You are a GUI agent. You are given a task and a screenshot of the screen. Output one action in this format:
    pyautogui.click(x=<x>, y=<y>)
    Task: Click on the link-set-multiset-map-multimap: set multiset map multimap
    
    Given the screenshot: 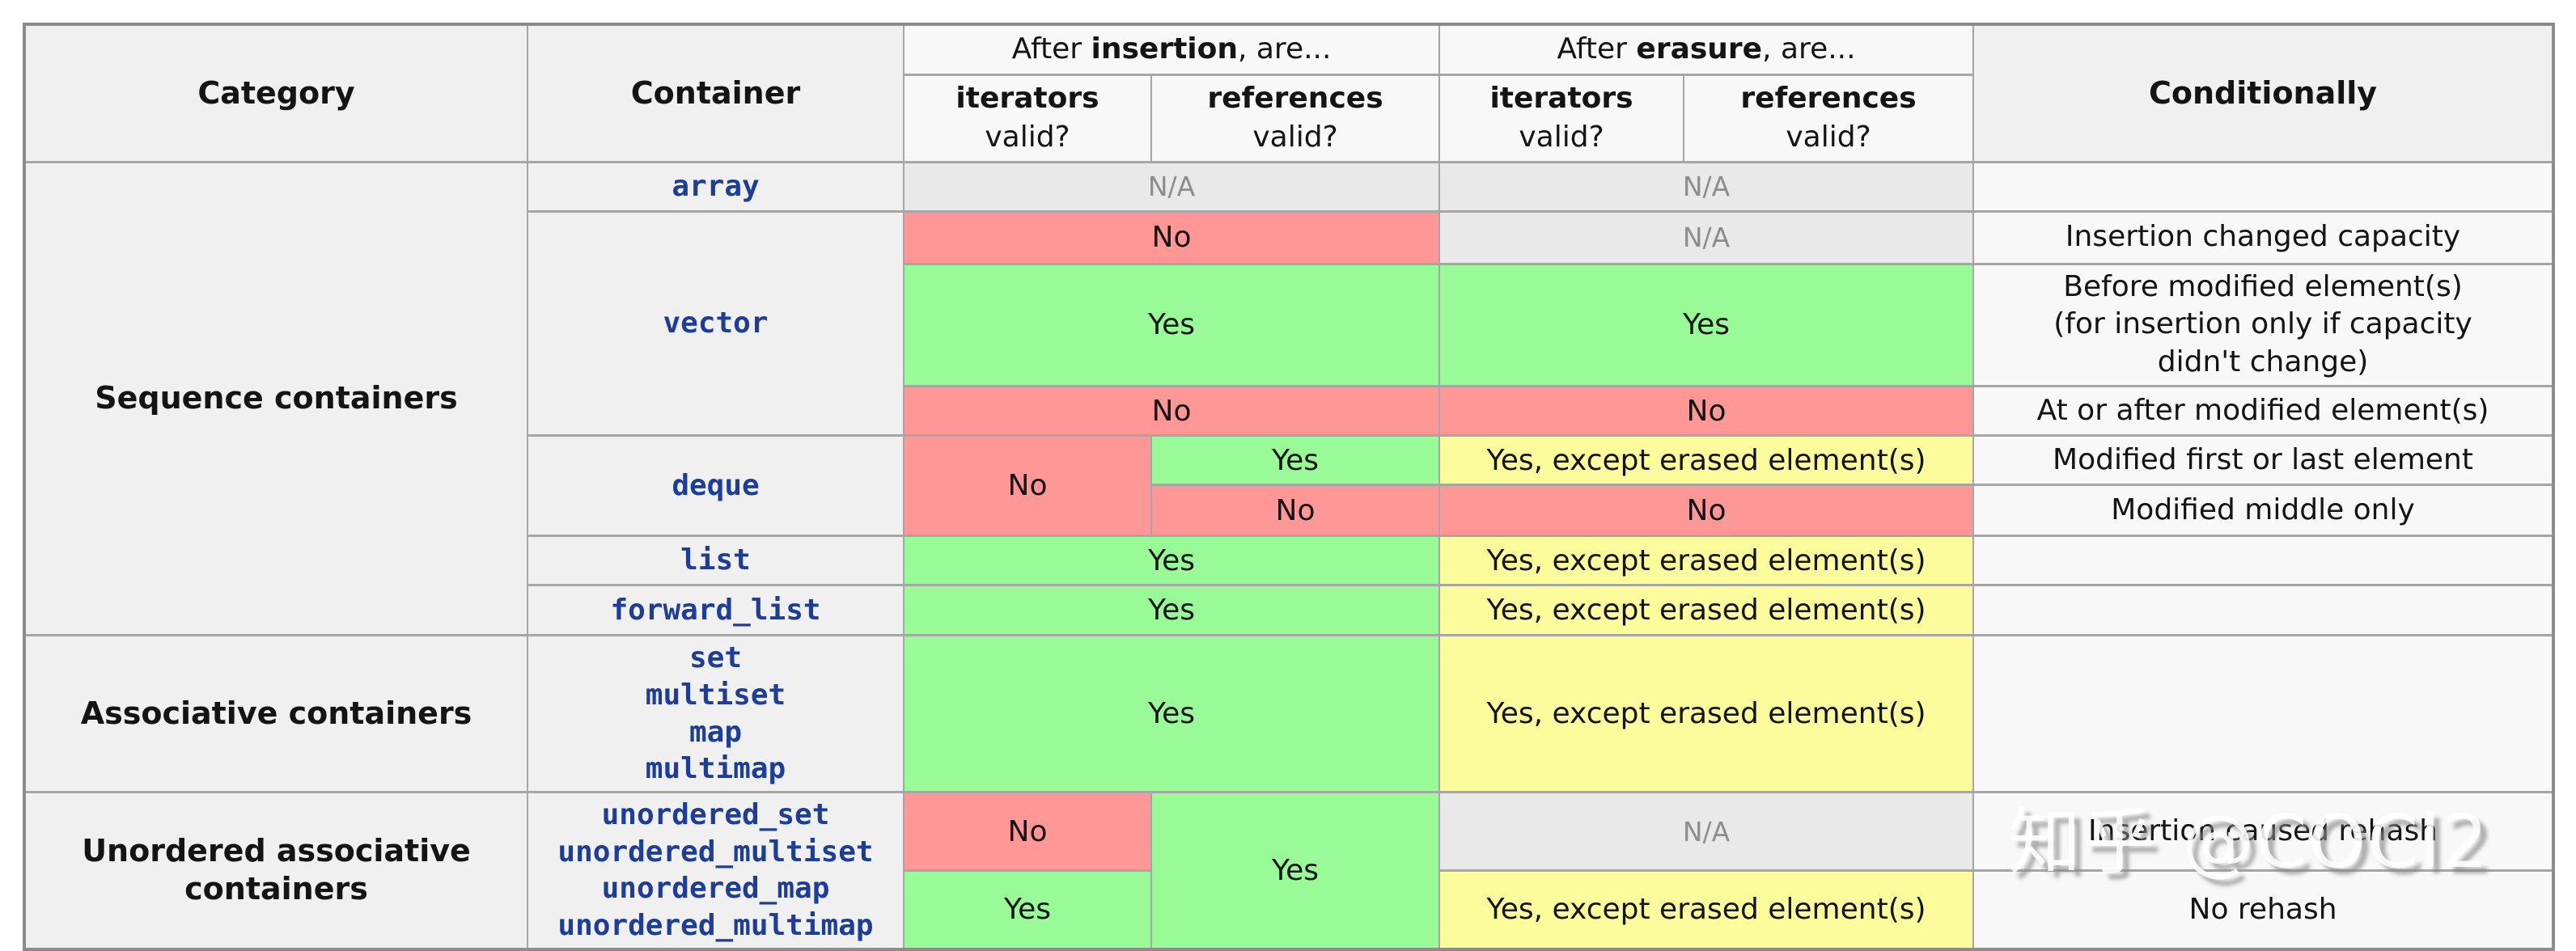 What is the action you would take?
    pyautogui.click(x=715, y=713)
    